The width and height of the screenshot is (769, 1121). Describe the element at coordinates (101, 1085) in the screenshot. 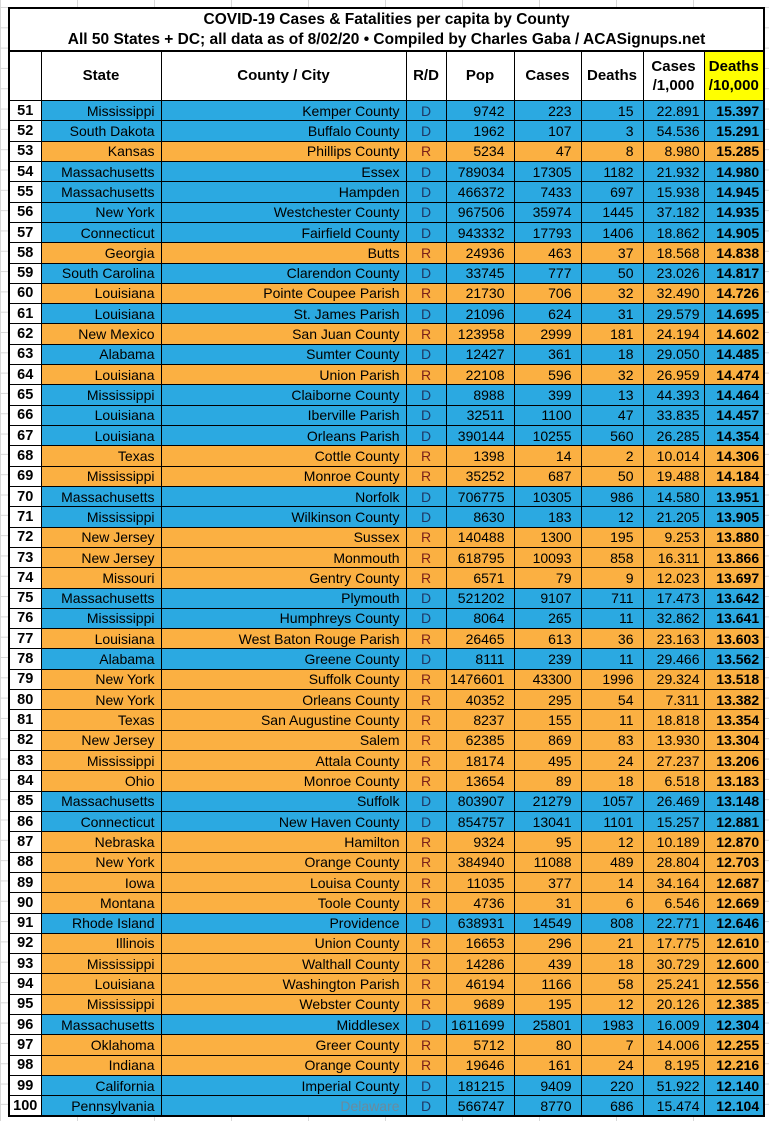

I see `cell-state: California` at that location.